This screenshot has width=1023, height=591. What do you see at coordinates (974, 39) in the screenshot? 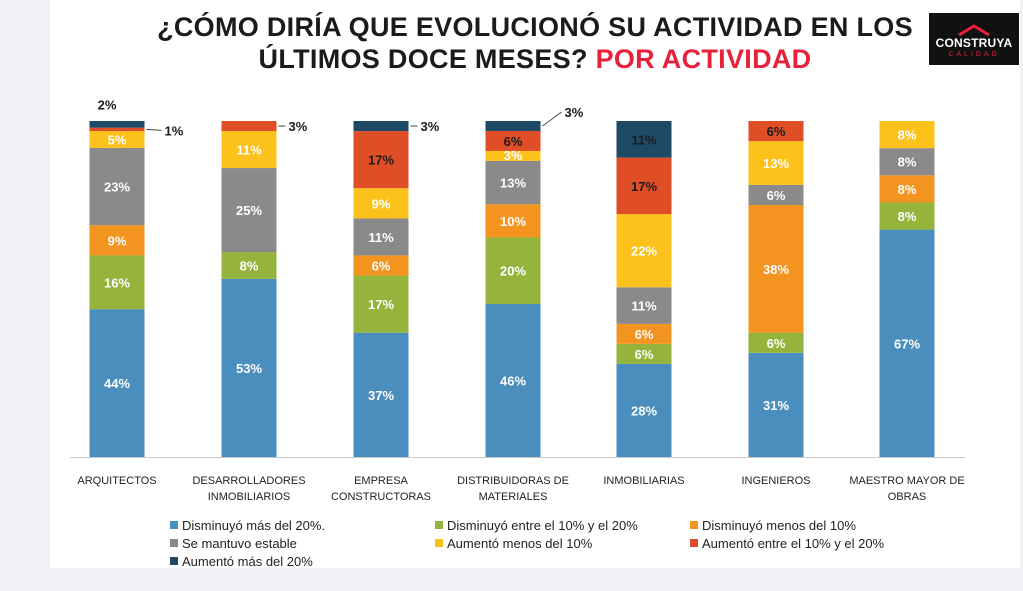
I see `construya-logo: CONSTRUYA CALIDAD` at bounding box center [974, 39].